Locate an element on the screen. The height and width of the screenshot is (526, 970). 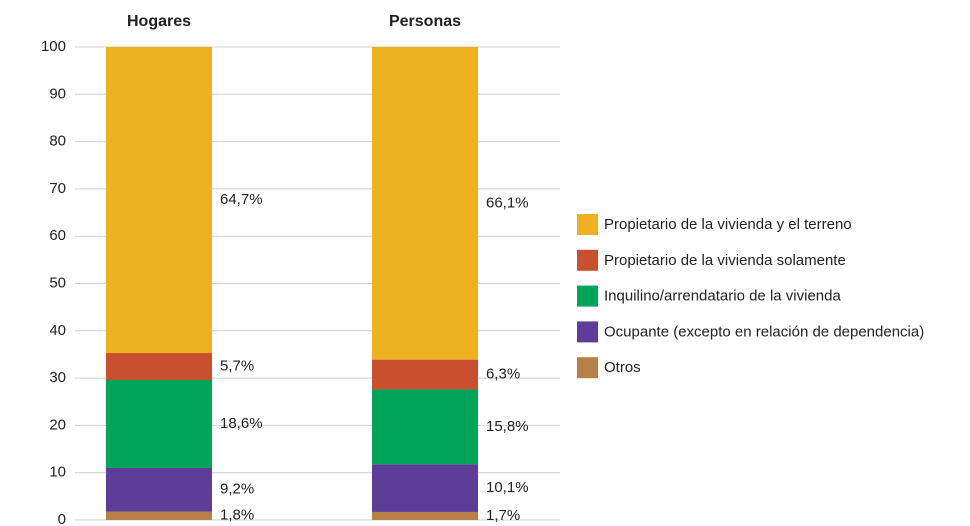
y-tick-label: 60 is located at coordinates (57, 235).